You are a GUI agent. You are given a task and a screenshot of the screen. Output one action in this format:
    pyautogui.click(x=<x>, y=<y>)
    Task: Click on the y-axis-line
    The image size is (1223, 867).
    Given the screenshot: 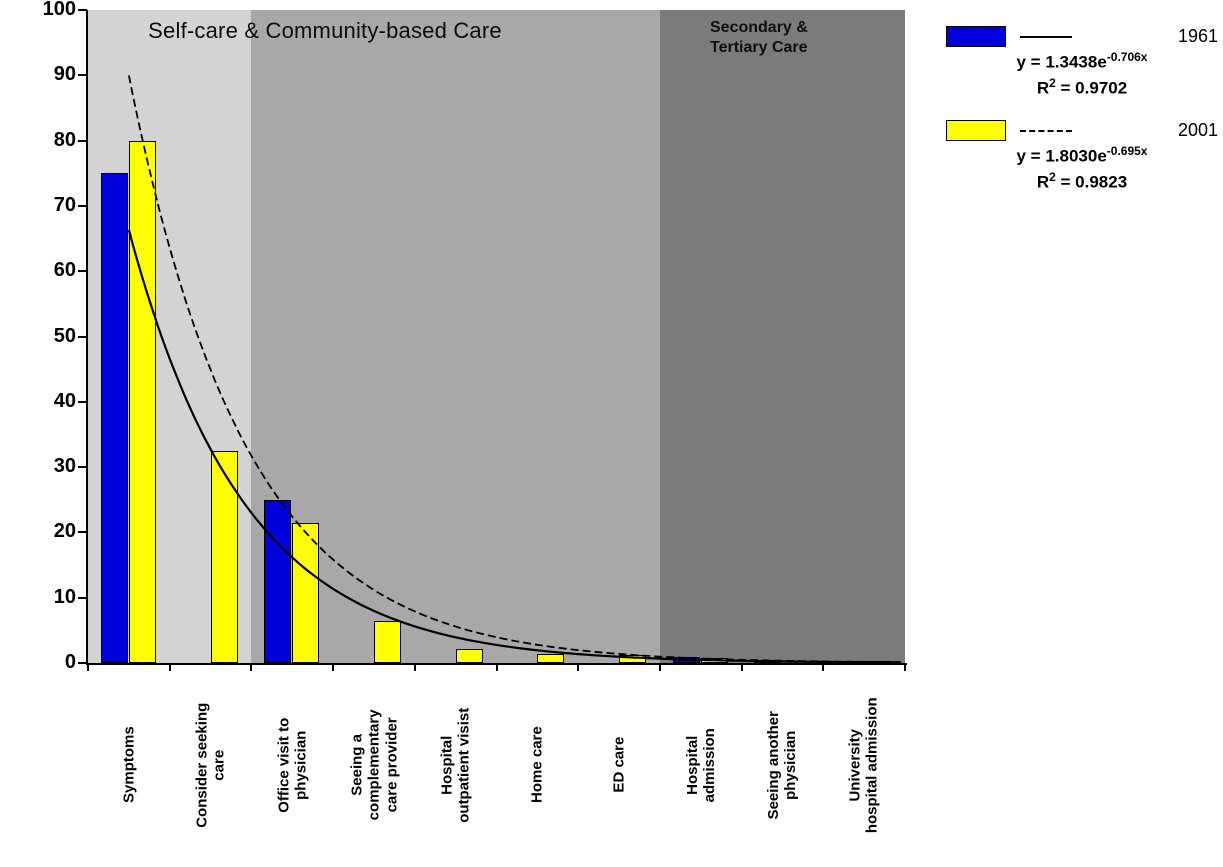 What is the action you would take?
    pyautogui.click(x=87, y=337)
    